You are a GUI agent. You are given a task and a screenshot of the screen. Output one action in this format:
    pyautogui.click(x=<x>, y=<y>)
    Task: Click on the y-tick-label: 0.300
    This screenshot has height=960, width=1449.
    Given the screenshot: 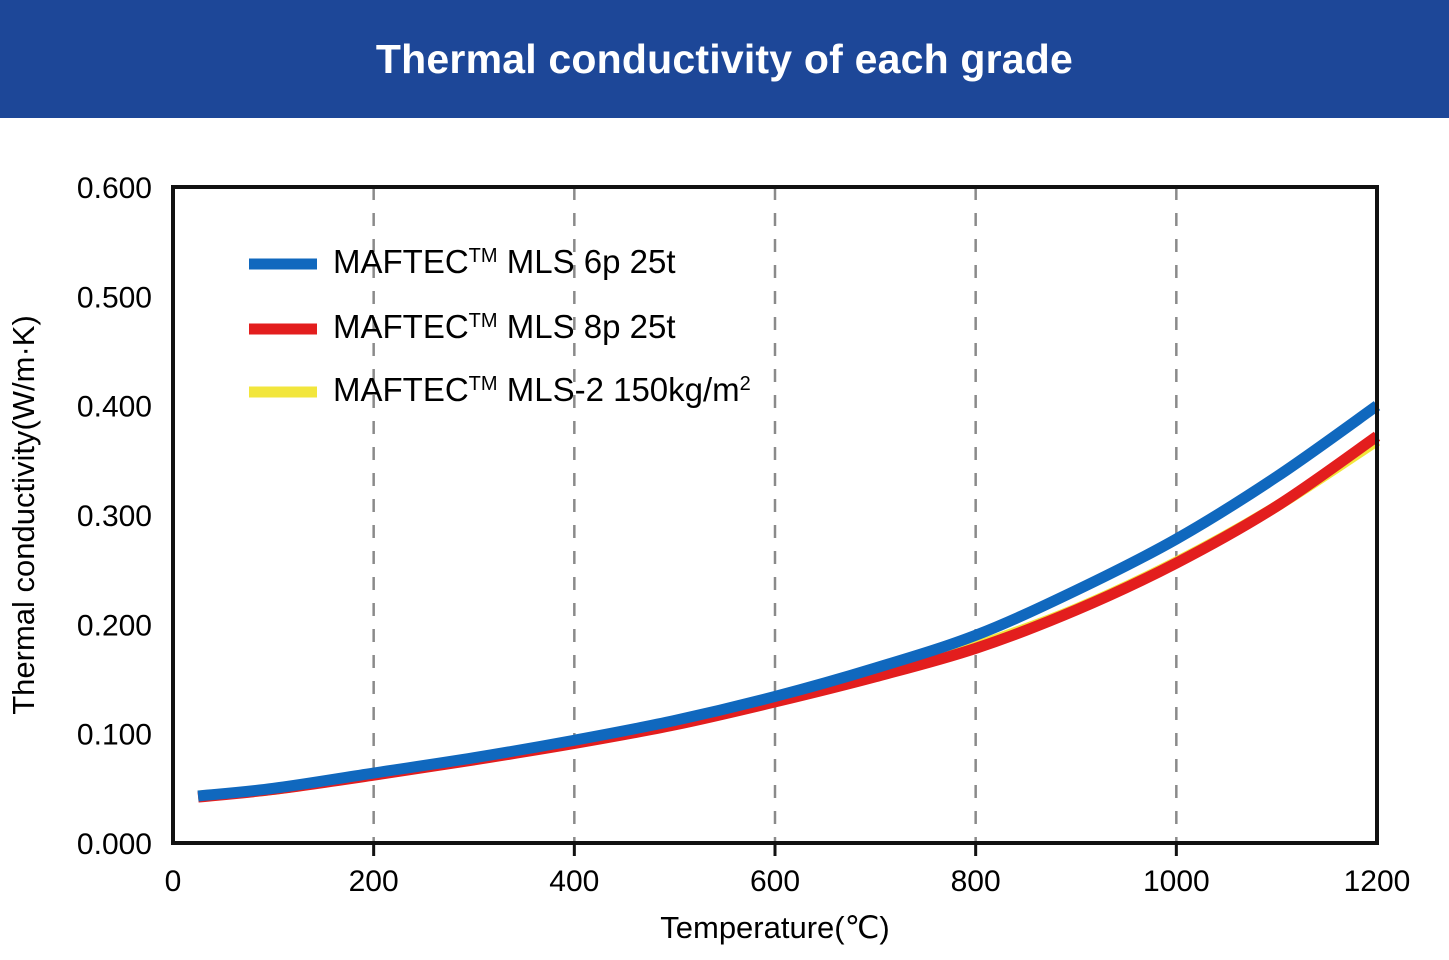 What is the action you would take?
    pyautogui.click(x=114, y=516)
    